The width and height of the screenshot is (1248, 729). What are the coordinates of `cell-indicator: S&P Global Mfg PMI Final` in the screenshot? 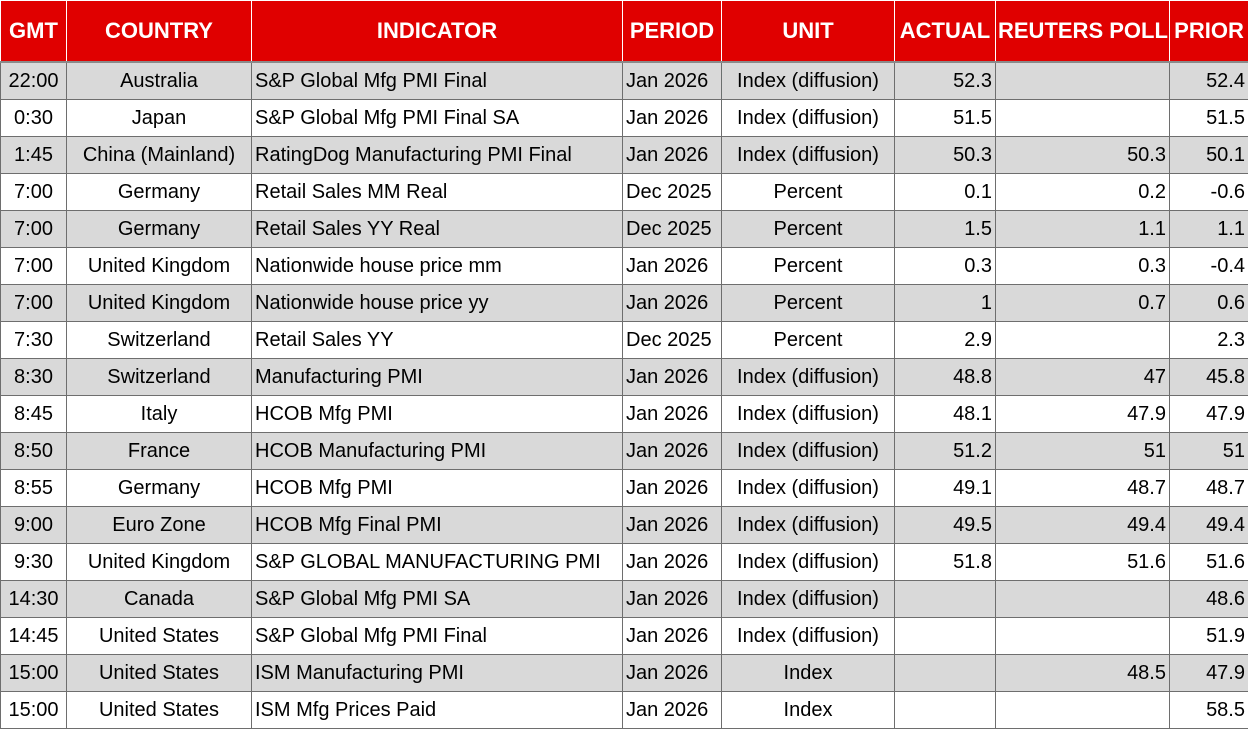 It's located at (437, 636).